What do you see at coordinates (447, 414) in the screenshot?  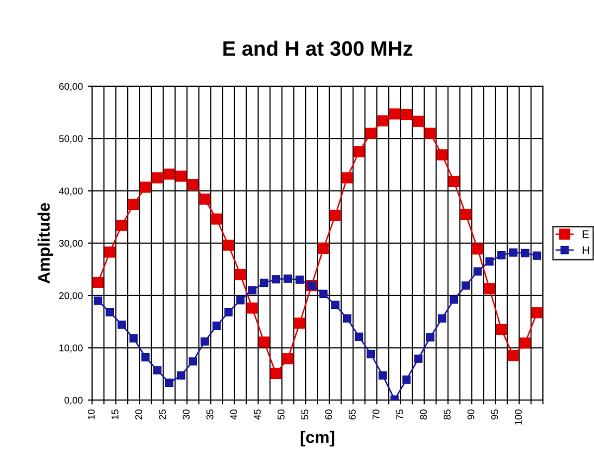 I see `x-tick-label: 85` at bounding box center [447, 414].